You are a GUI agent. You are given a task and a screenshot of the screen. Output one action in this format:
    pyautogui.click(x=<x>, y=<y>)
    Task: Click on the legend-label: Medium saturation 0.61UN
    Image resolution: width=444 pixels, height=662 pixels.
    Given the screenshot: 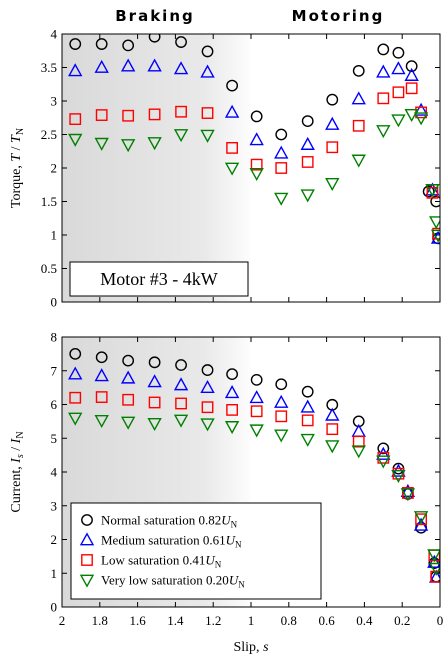 What is the action you would take?
    pyautogui.click(x=171, y=541)
    